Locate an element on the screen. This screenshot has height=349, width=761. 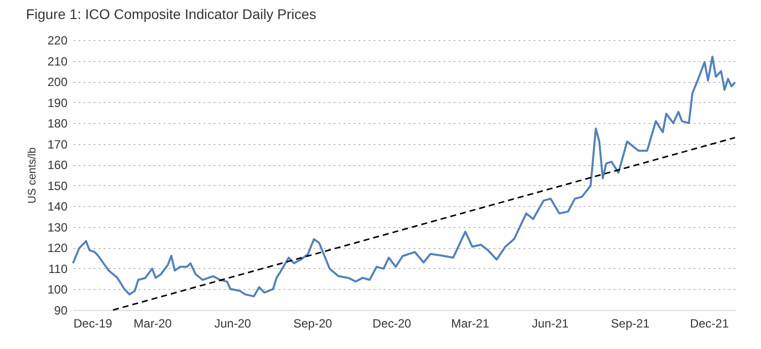
x-tick-label: Dec-20 is located at coordinates (392, 323).